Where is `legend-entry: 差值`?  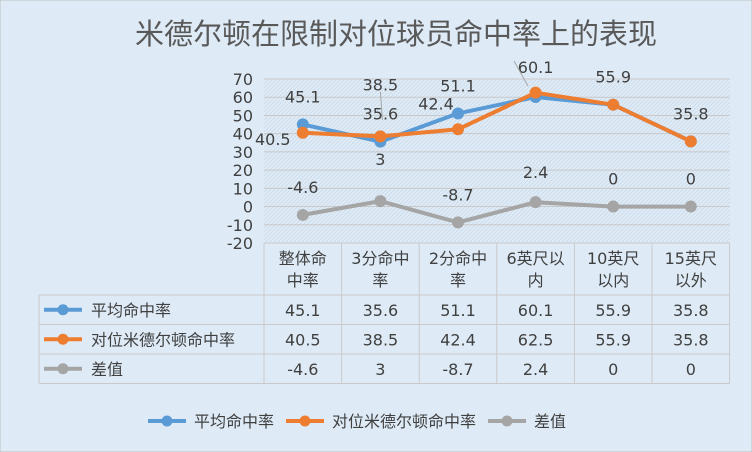
legend-entry: 差值 is located at coordinates (550, 421).